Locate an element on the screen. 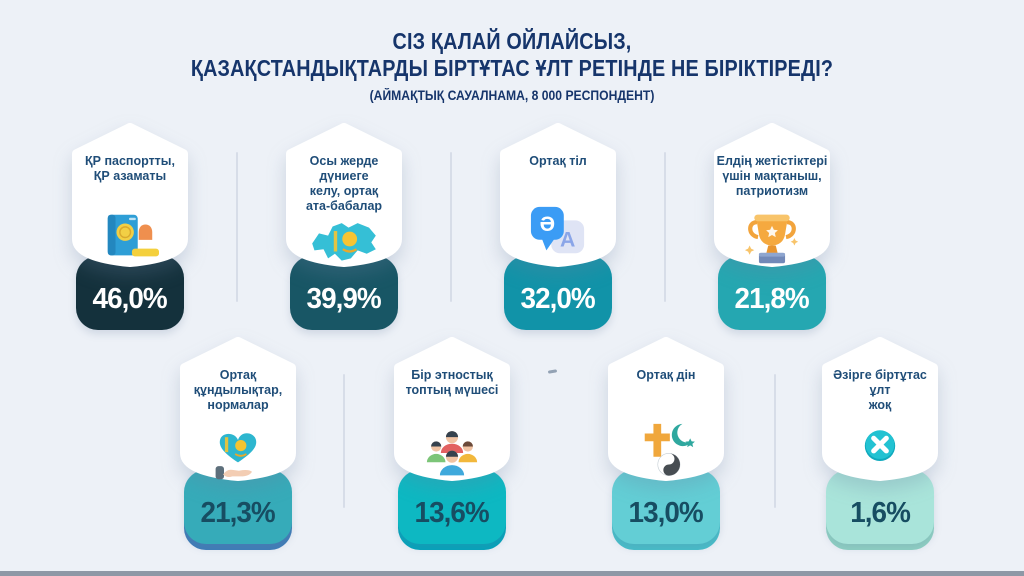 The image size is (1024, 576). card-label: Ортақ тіл is located at coordinates (558, 161).